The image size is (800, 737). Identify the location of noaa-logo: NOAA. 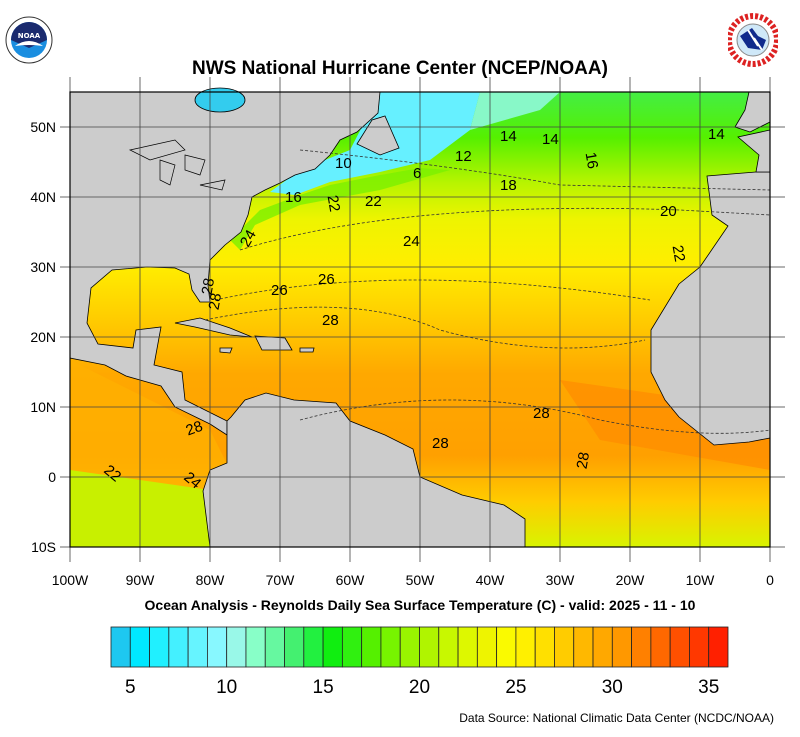
(29, 40).